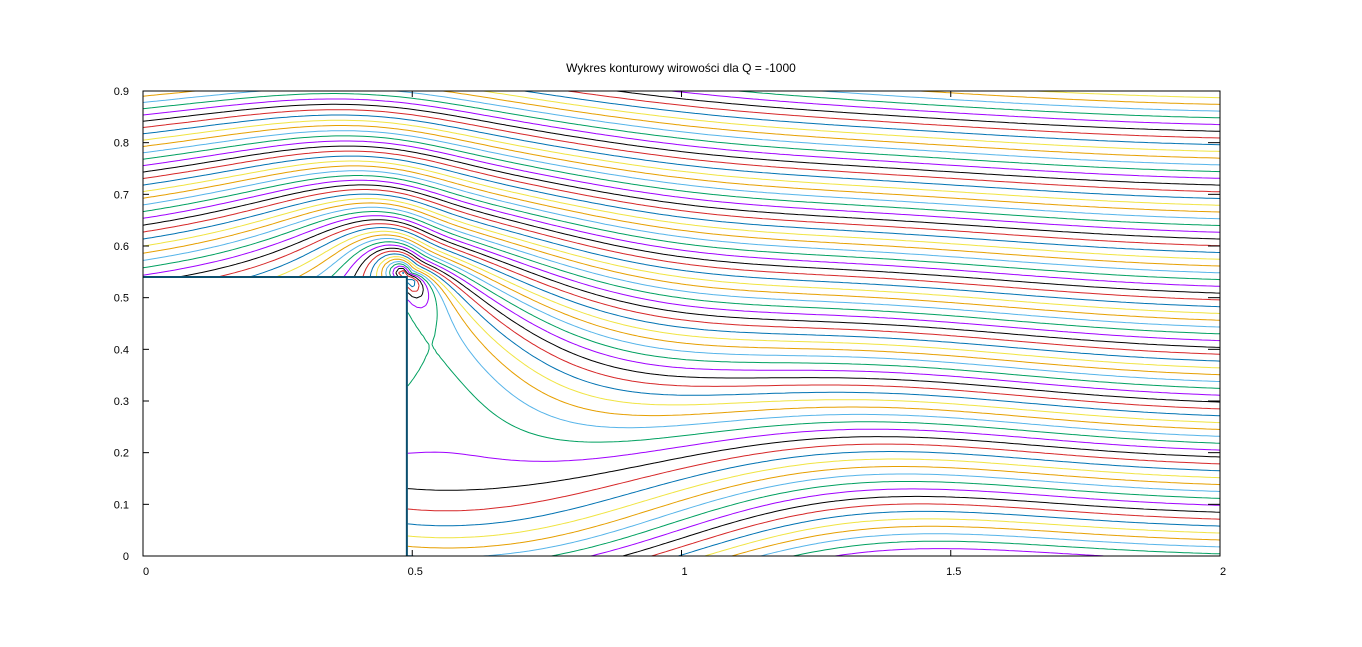 This screenshot has width=1362, height=647. I want to click on y-tick-label: 0.6, so click(121, 247).